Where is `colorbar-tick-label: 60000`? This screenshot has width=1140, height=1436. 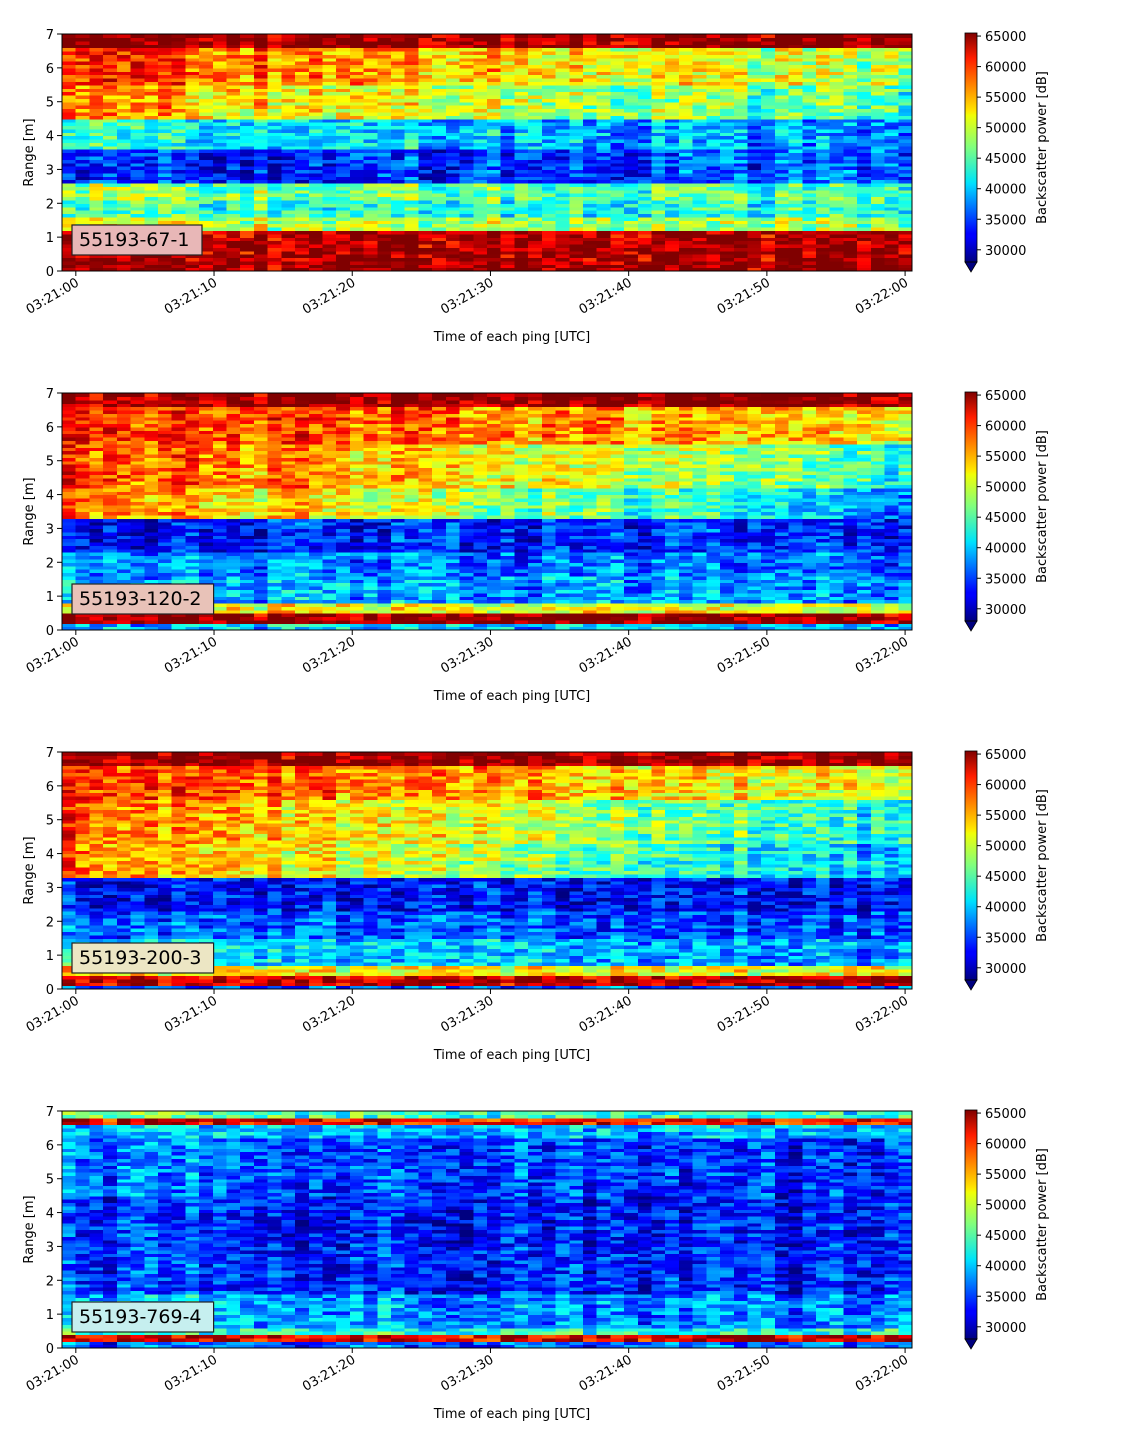
colorbar-tick-label: 60000 is located at coordinates (1005, 68).